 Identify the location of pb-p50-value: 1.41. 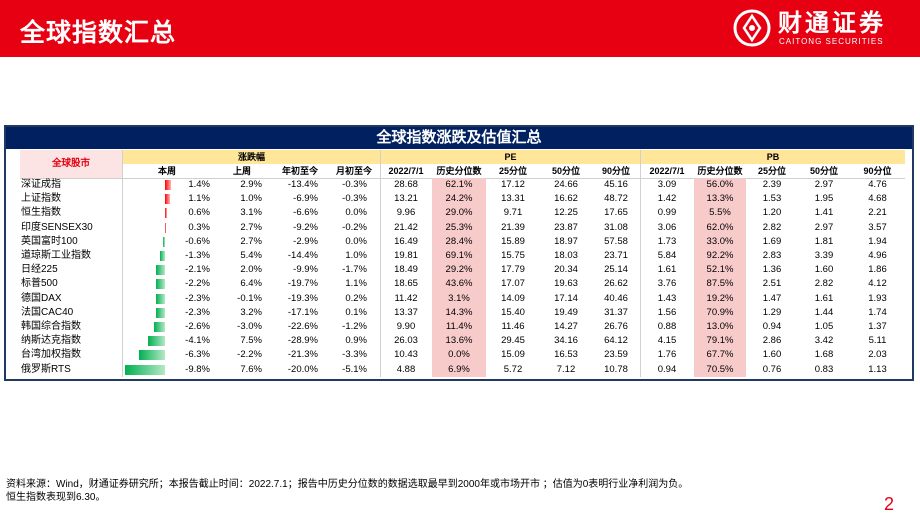
(824, 213).